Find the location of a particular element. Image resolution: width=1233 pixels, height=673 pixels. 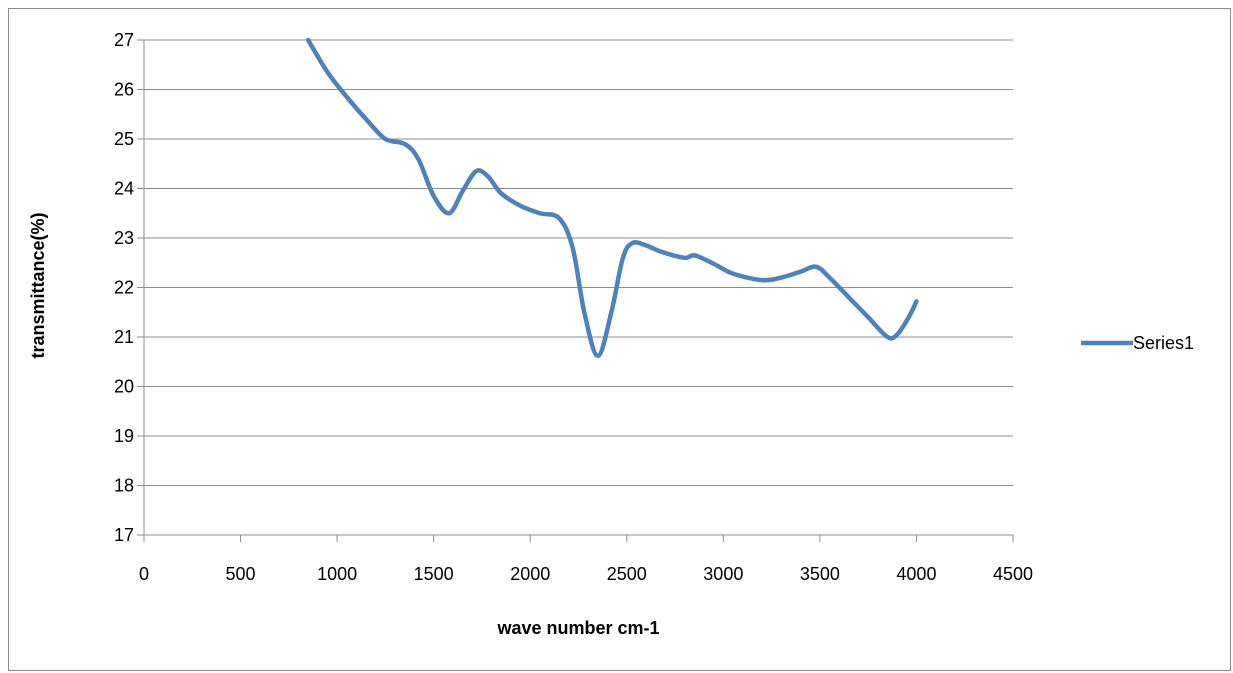

y-tick-label-26: 26 is located at coordinates (124, 90).